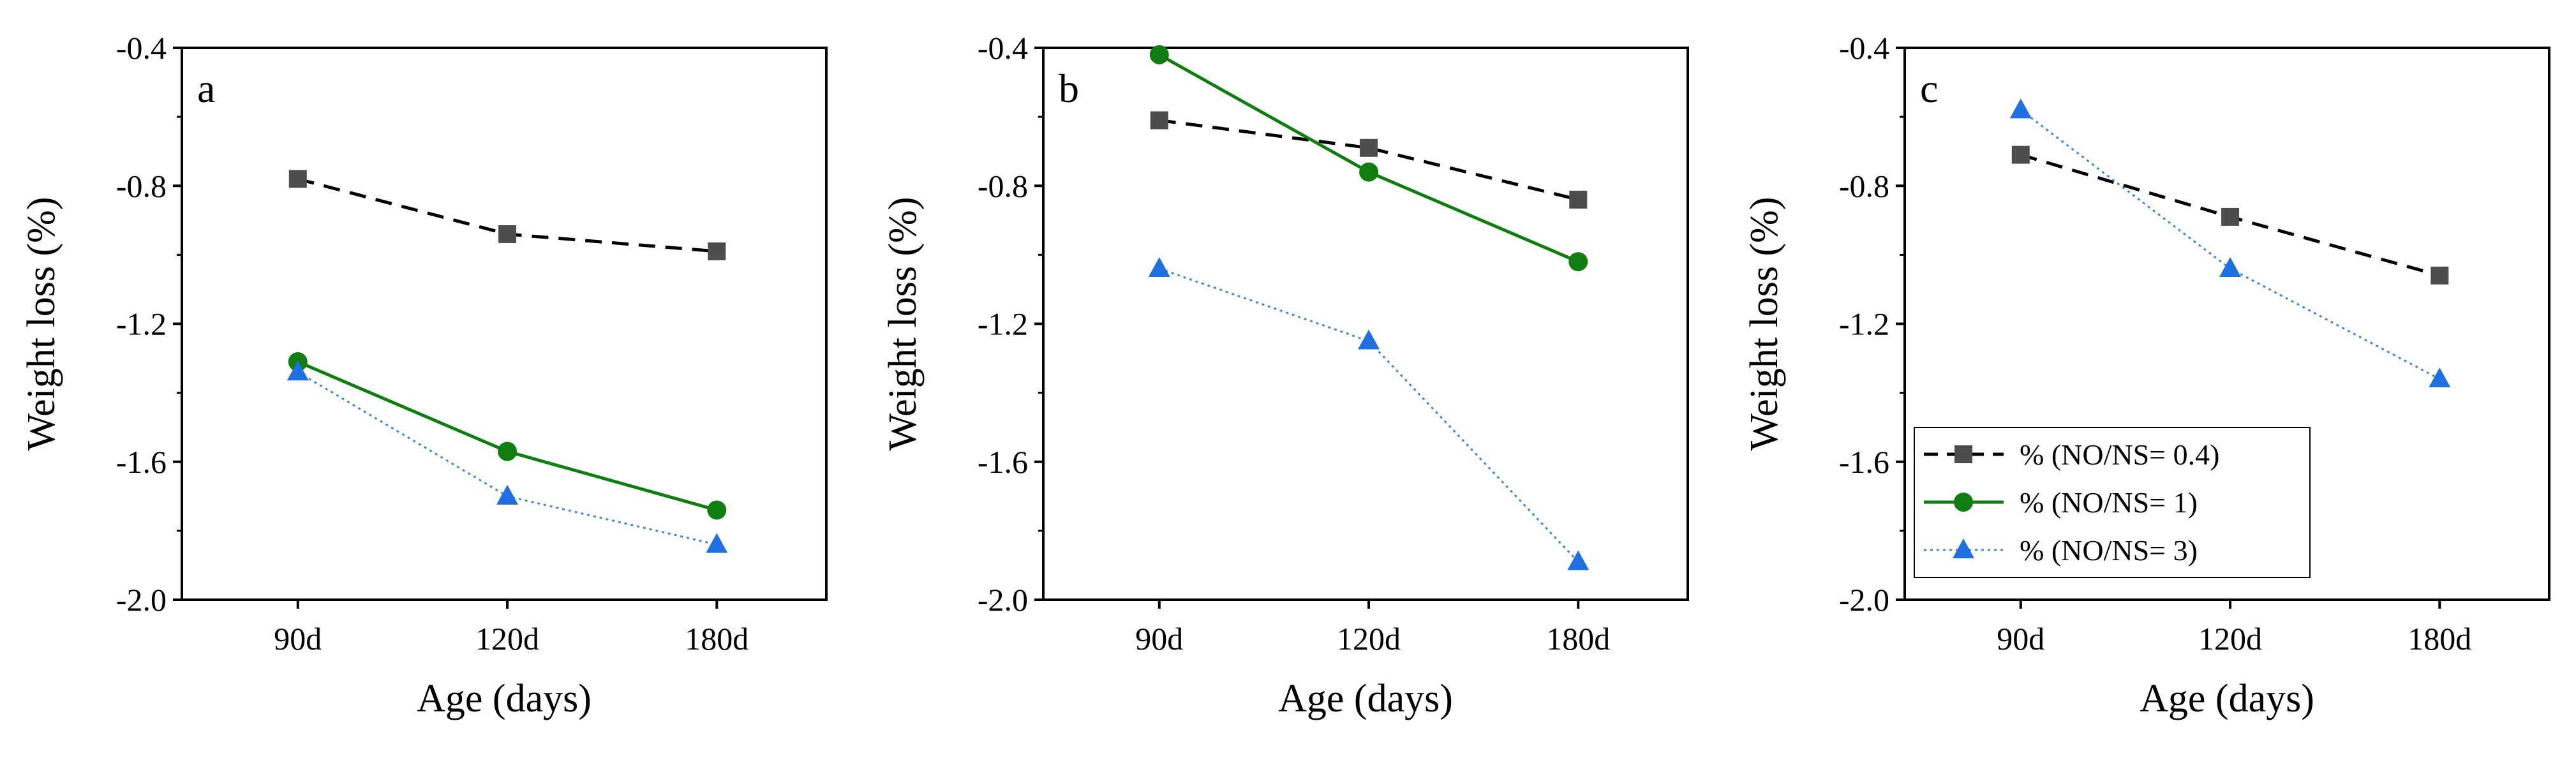 This screenshot has width=2576, height=758. I want to click on legend-label: % (NO/NS= 3), so click(2109, 550).